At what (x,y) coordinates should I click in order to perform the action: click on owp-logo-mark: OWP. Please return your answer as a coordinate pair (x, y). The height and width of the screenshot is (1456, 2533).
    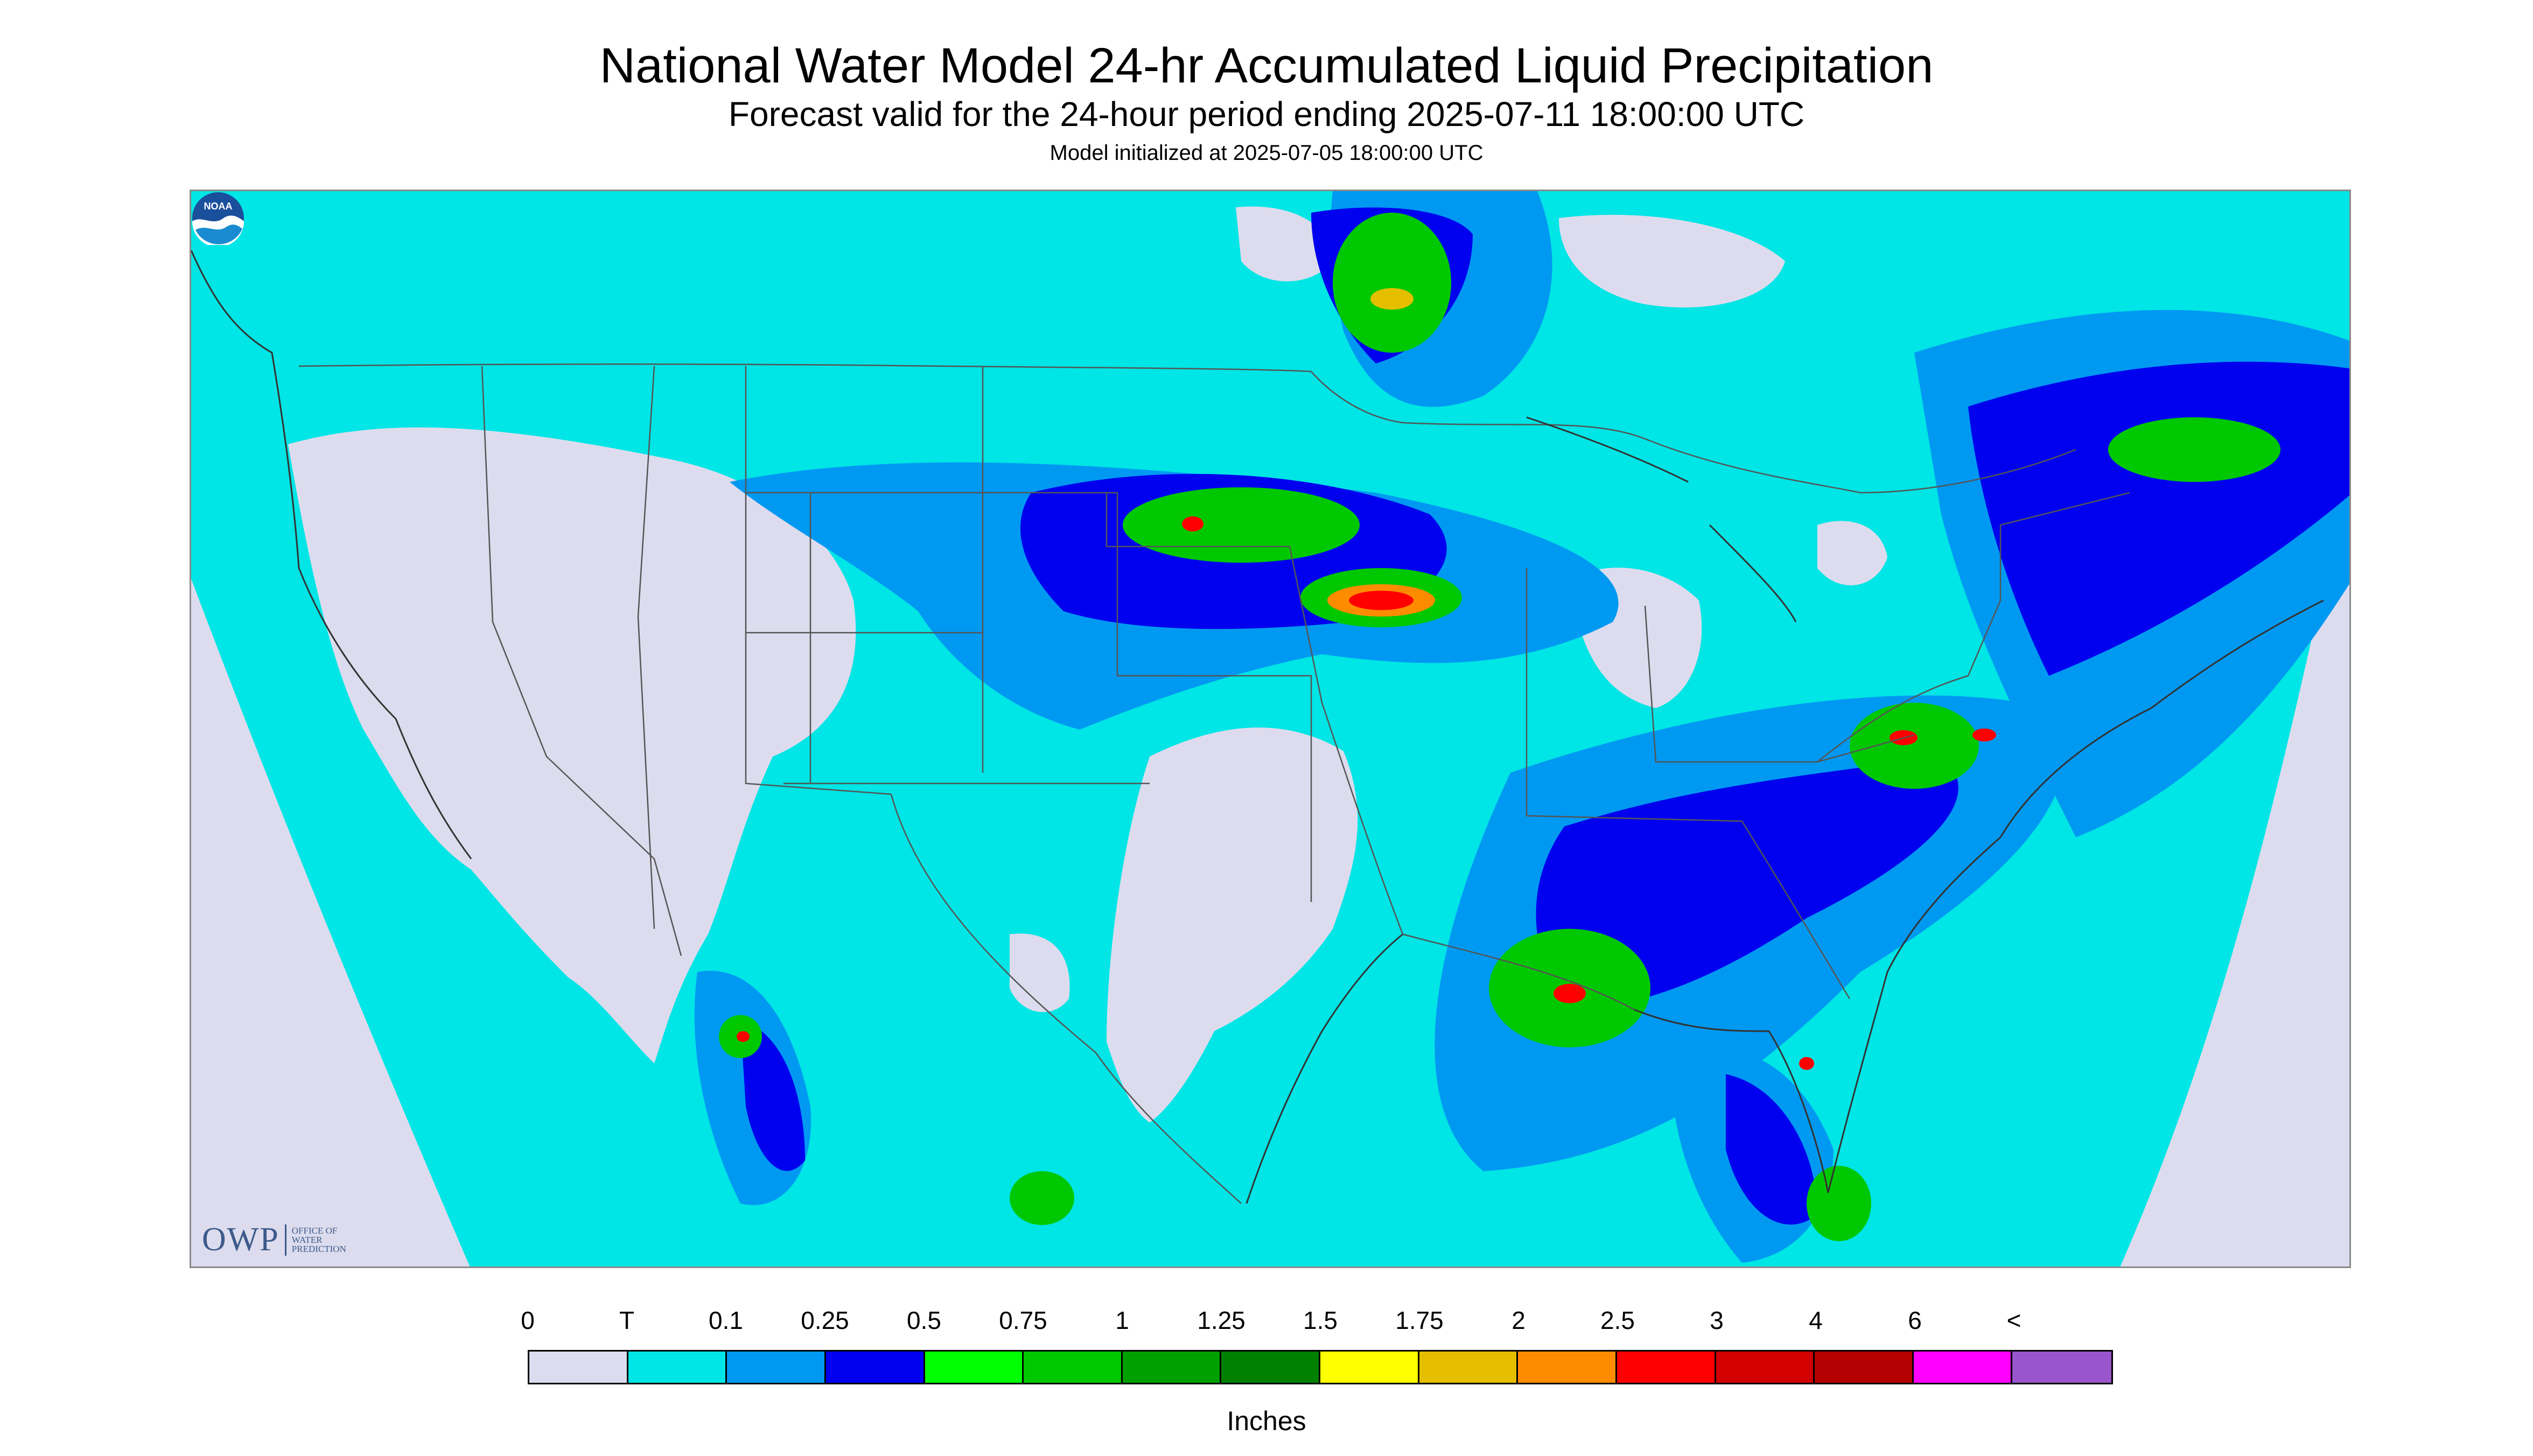
    Looking at the image, I should click on (240, 1239).